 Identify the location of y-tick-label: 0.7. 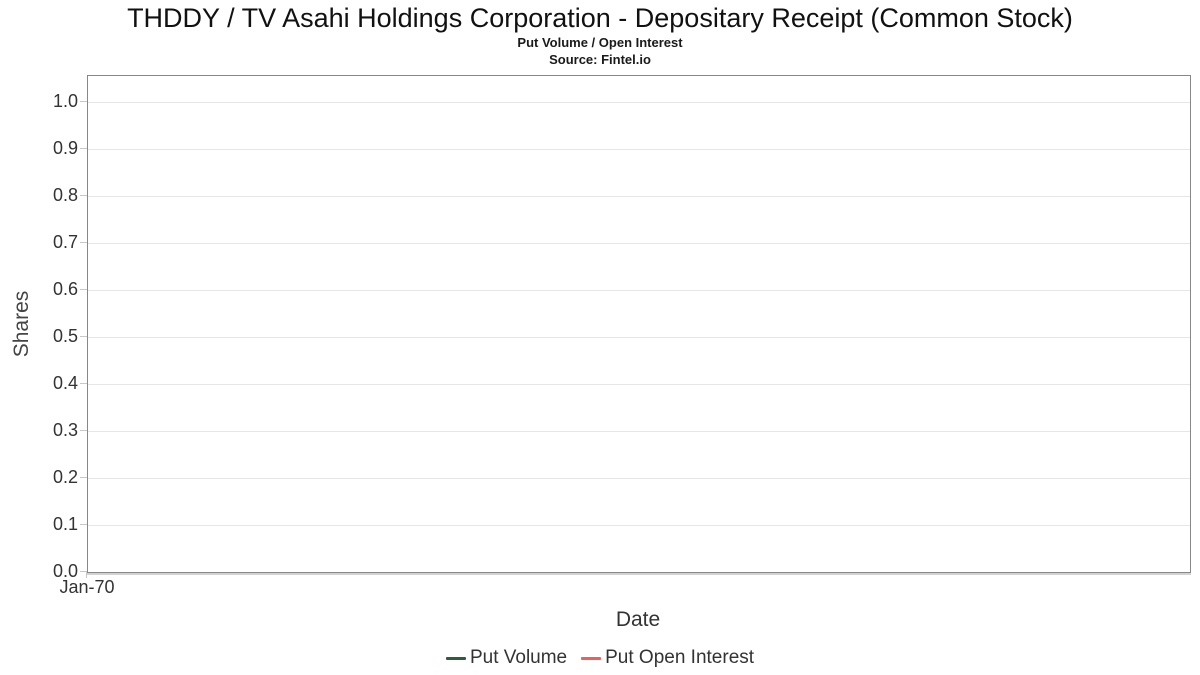
(65, 242).